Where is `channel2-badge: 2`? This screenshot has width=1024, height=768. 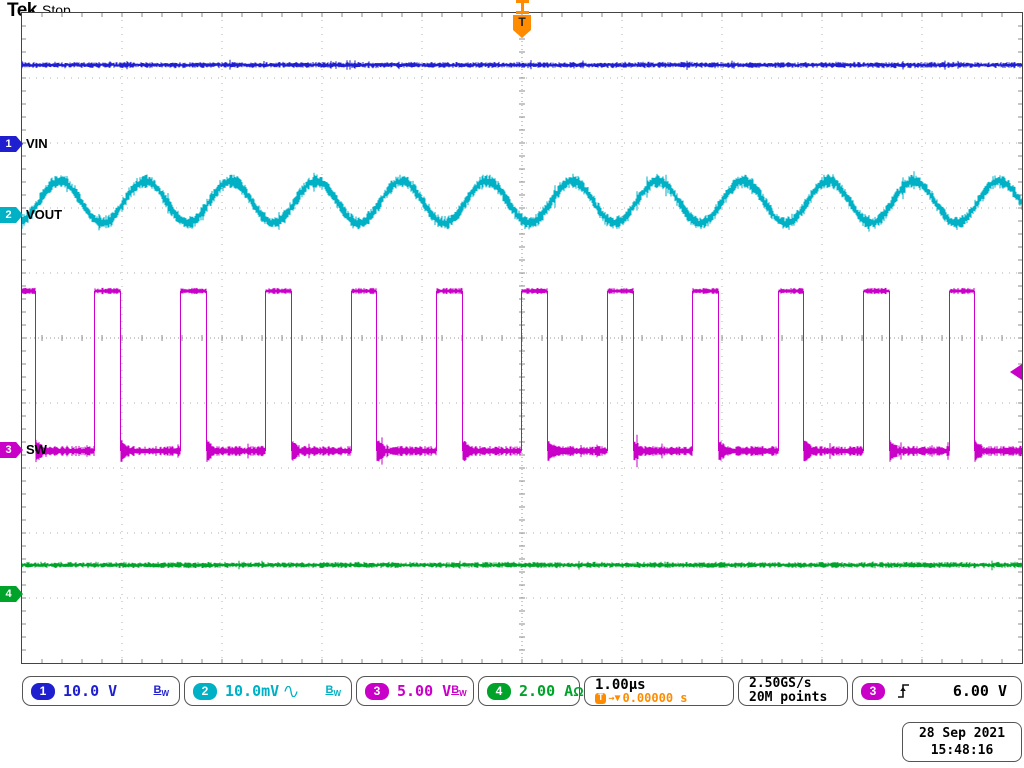
channel2-badge: 2 is located at coordinates (205, 691).